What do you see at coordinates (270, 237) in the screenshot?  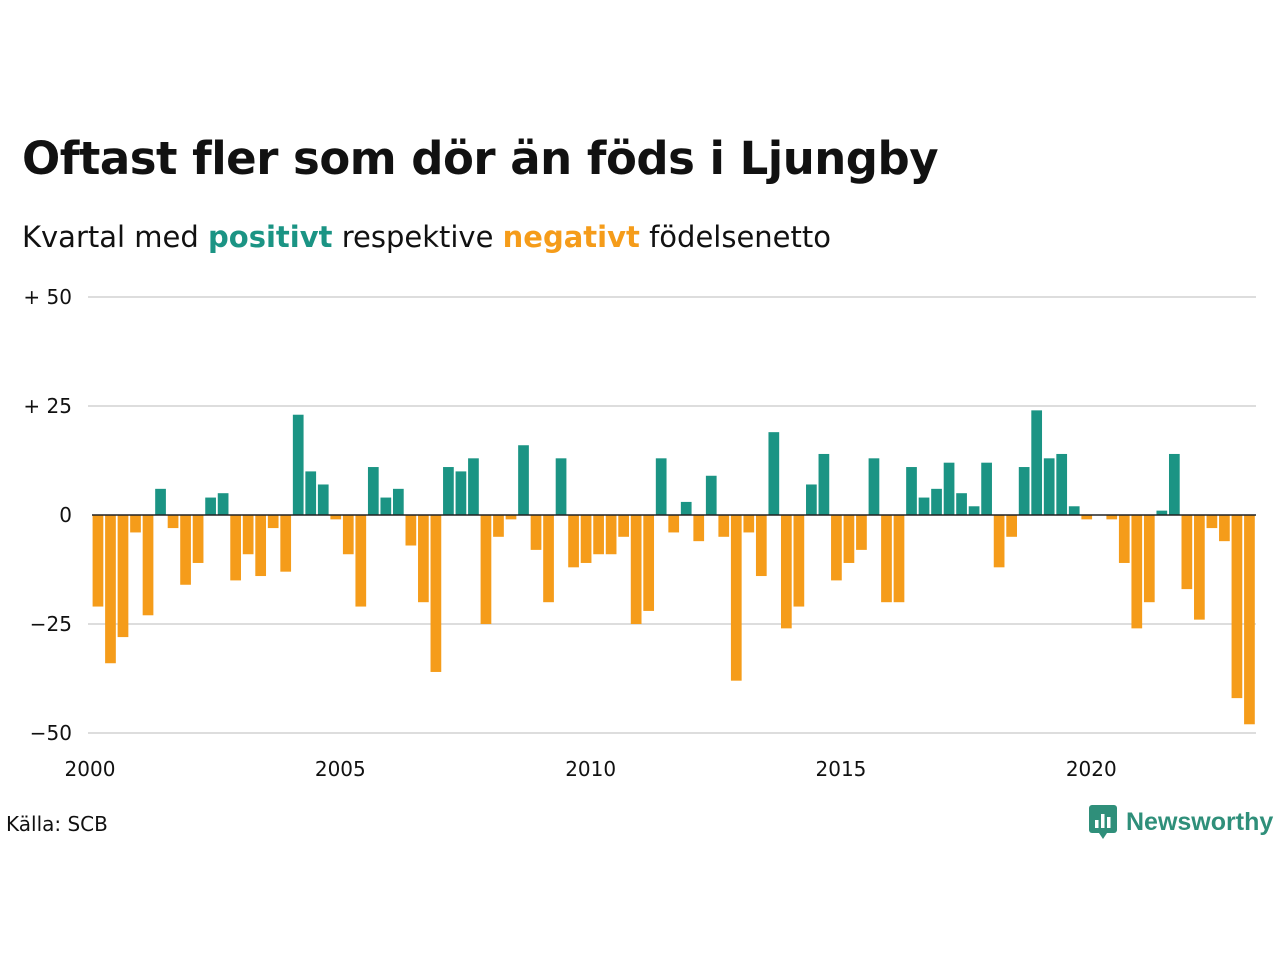 I see `subtitle-positive-word: positivt` at bounding box center [270, 237].